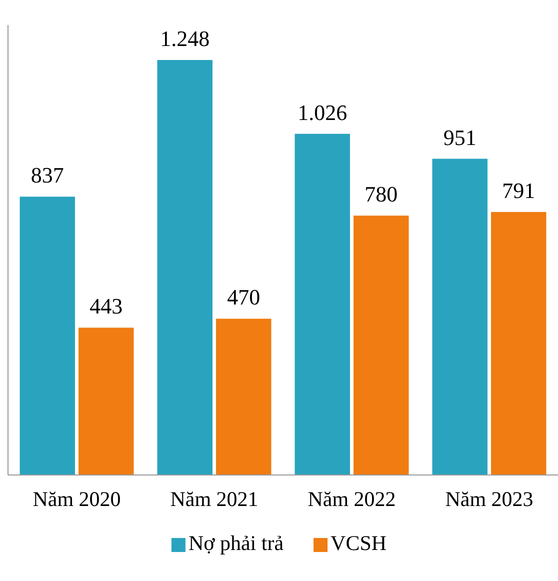 This screenshot has height=581, width=558. Describe the element at coordinates (352, 498) in the screenshot. I see `x-tick-label: Năm 2022` at that location.